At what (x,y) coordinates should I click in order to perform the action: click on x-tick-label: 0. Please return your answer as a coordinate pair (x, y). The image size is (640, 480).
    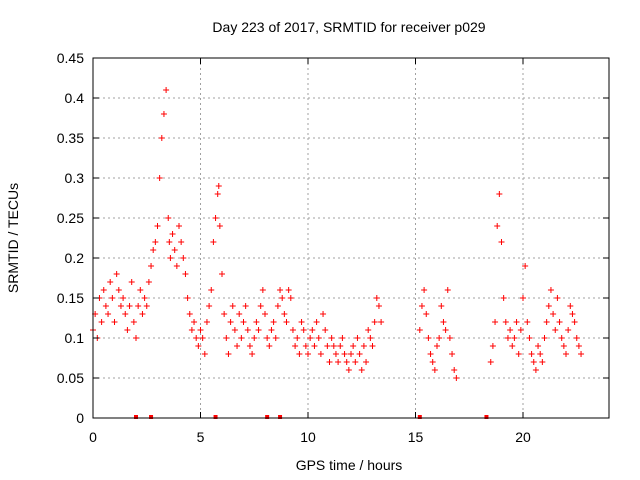
    Looking at the image, I should click on (93, 437).